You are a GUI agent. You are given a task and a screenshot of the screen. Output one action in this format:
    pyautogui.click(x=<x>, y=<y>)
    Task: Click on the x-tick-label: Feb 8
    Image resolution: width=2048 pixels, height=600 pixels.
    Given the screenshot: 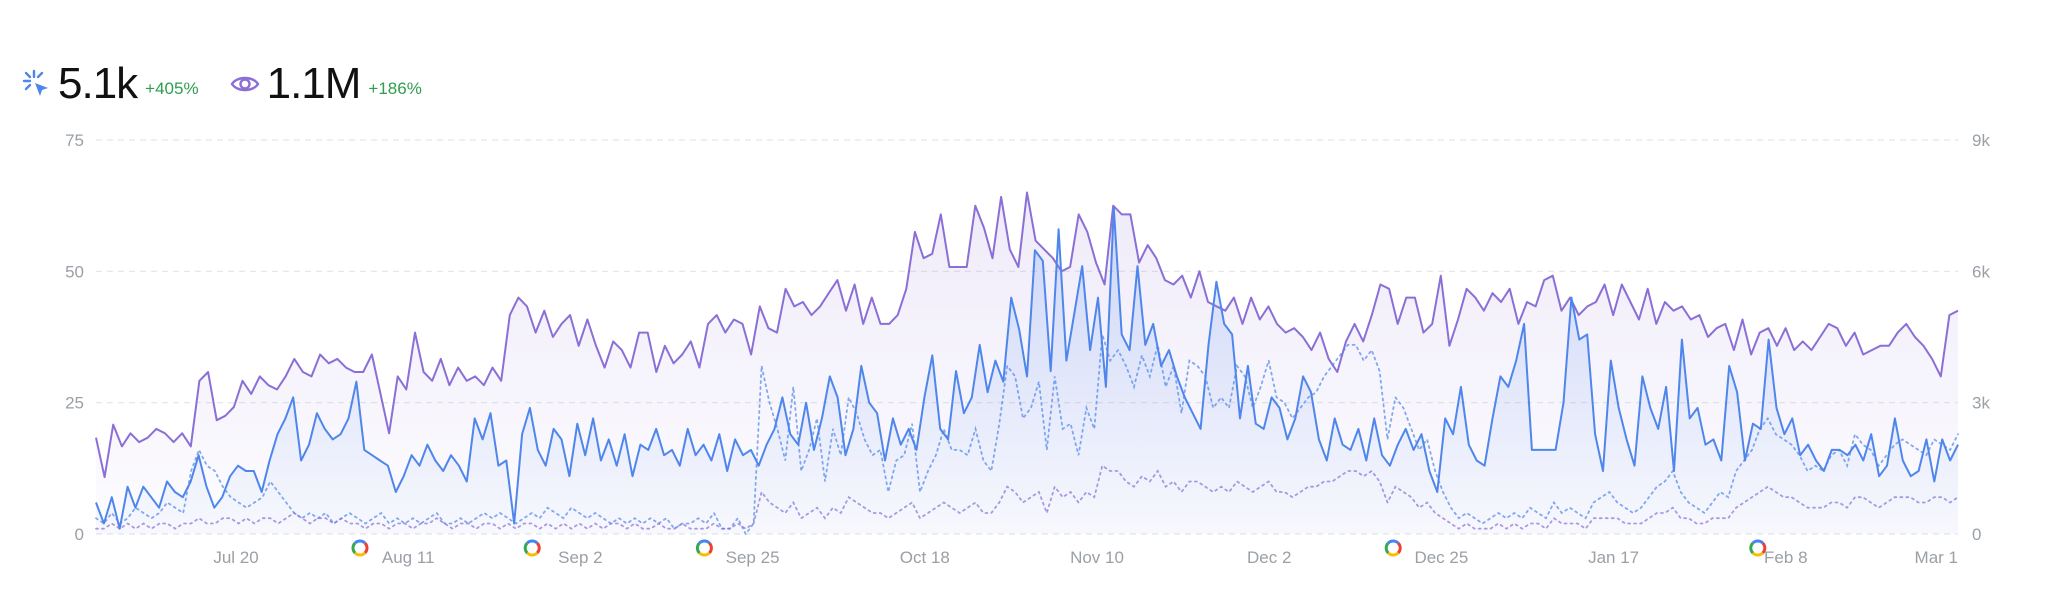 What is the action you would take?
    pyautogui.click(x=1785, y=557)
    